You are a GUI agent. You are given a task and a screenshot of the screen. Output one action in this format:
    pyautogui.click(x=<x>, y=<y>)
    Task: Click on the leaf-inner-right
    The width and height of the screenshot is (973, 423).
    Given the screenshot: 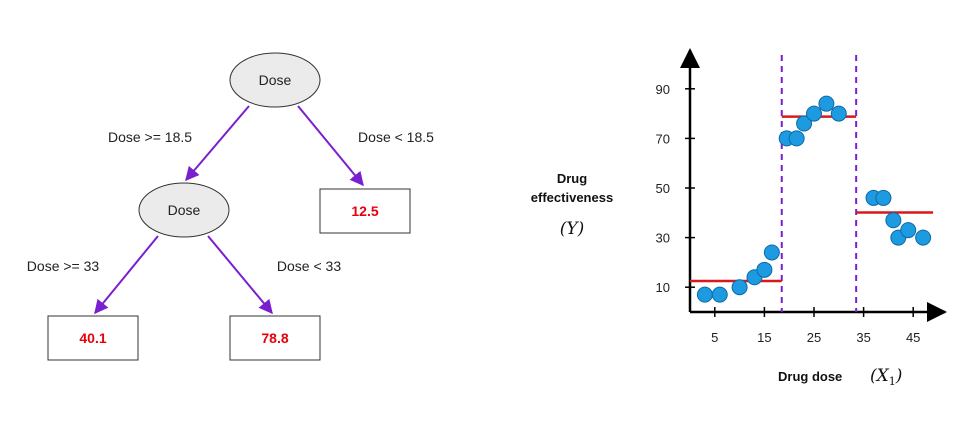 What is the action you would take?
    pyautogui.click(x=275, y=338)
    